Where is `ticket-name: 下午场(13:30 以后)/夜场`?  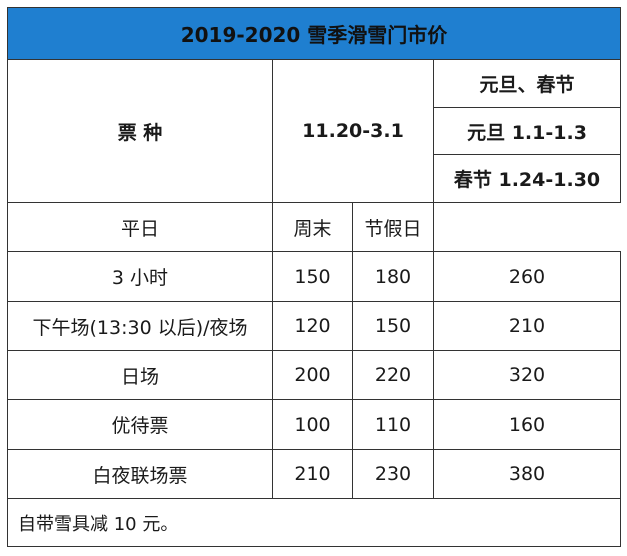 ticket-name: 下午场(13:30 以后)/夜场 is located at coordinates (140, 326).